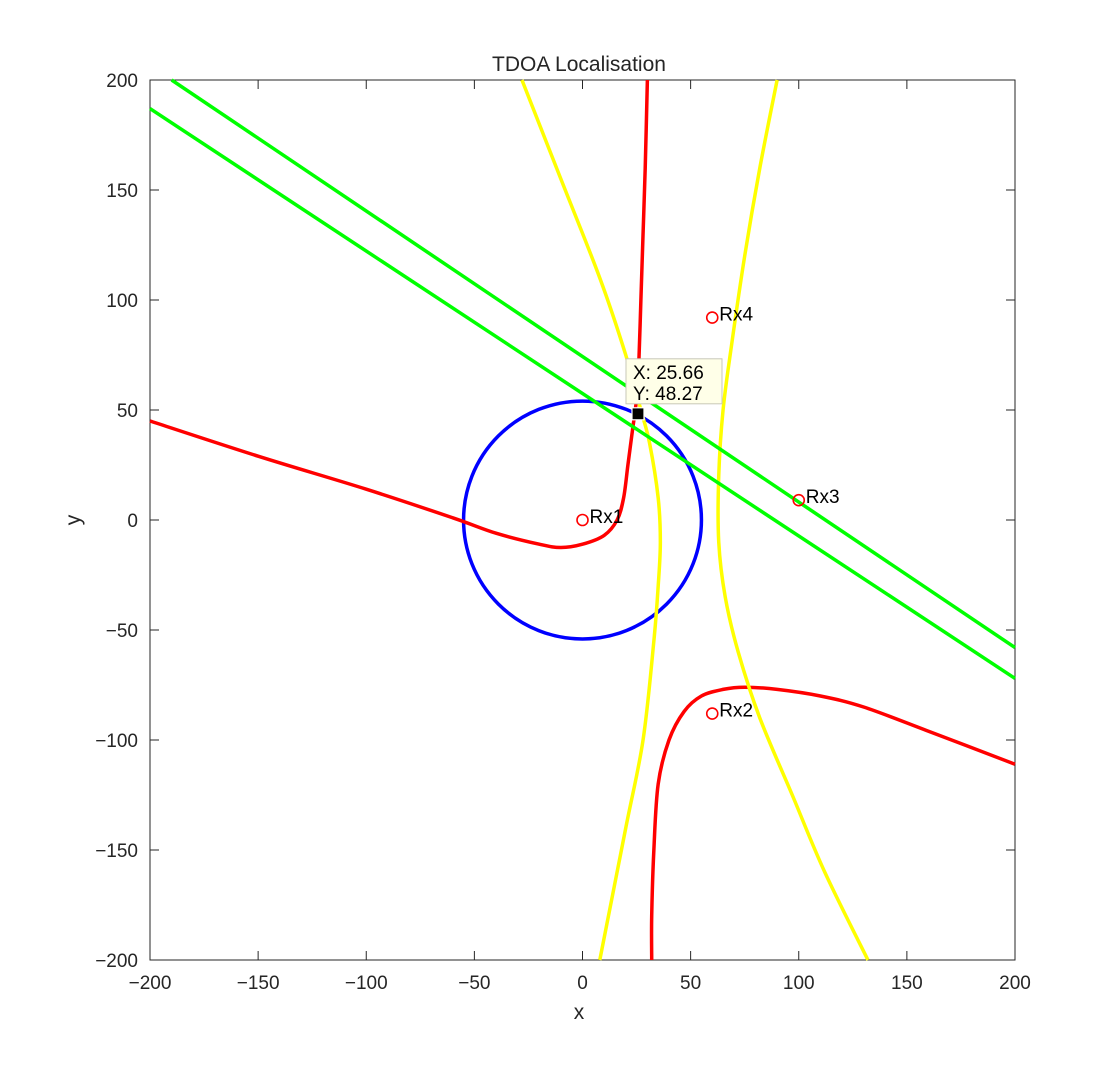  What do you see at coordinates (712, 317) in the screenshot?
I see `receiver-marker-rx4` at bounding box center [712, 317].